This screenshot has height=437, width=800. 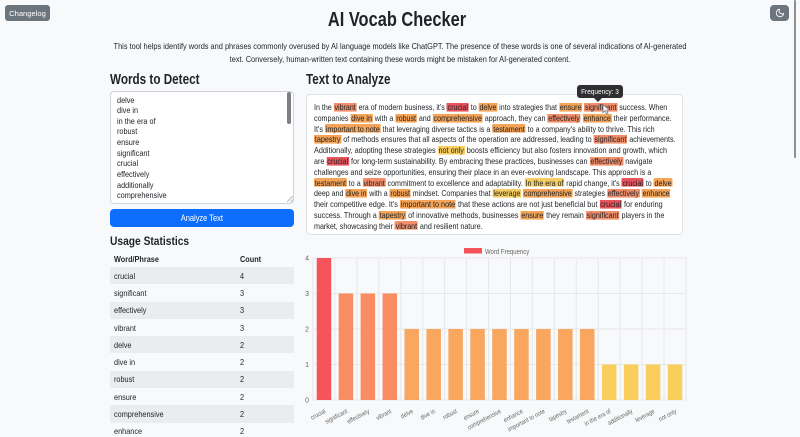 I want to click on svg-text: Word Frequency, so click(x=507, y=251).